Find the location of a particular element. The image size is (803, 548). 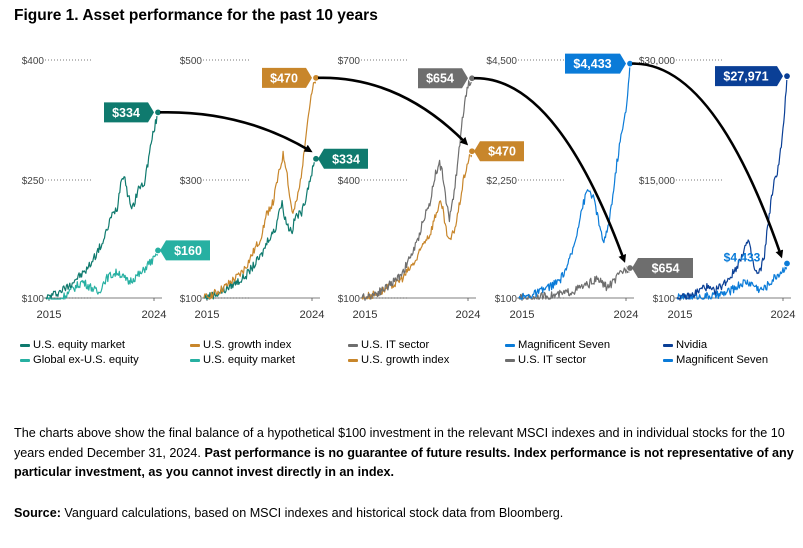

y-tick-label: $700 is located at coordinates (349, 61).